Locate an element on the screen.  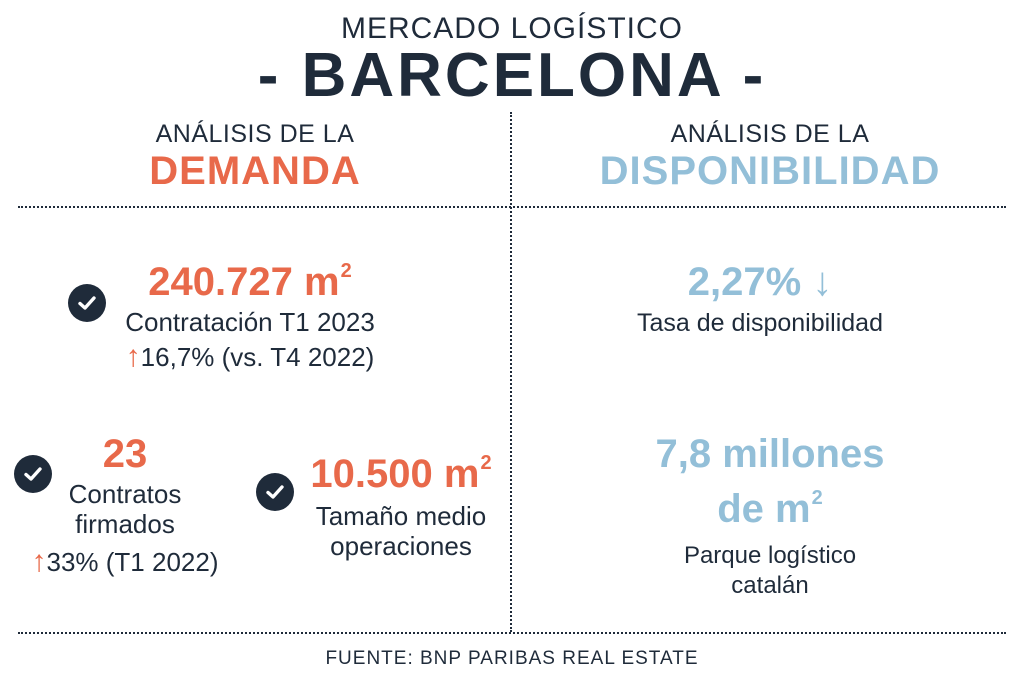
tamano-value: 10.500 m2 is located at coordinates (401, 474).